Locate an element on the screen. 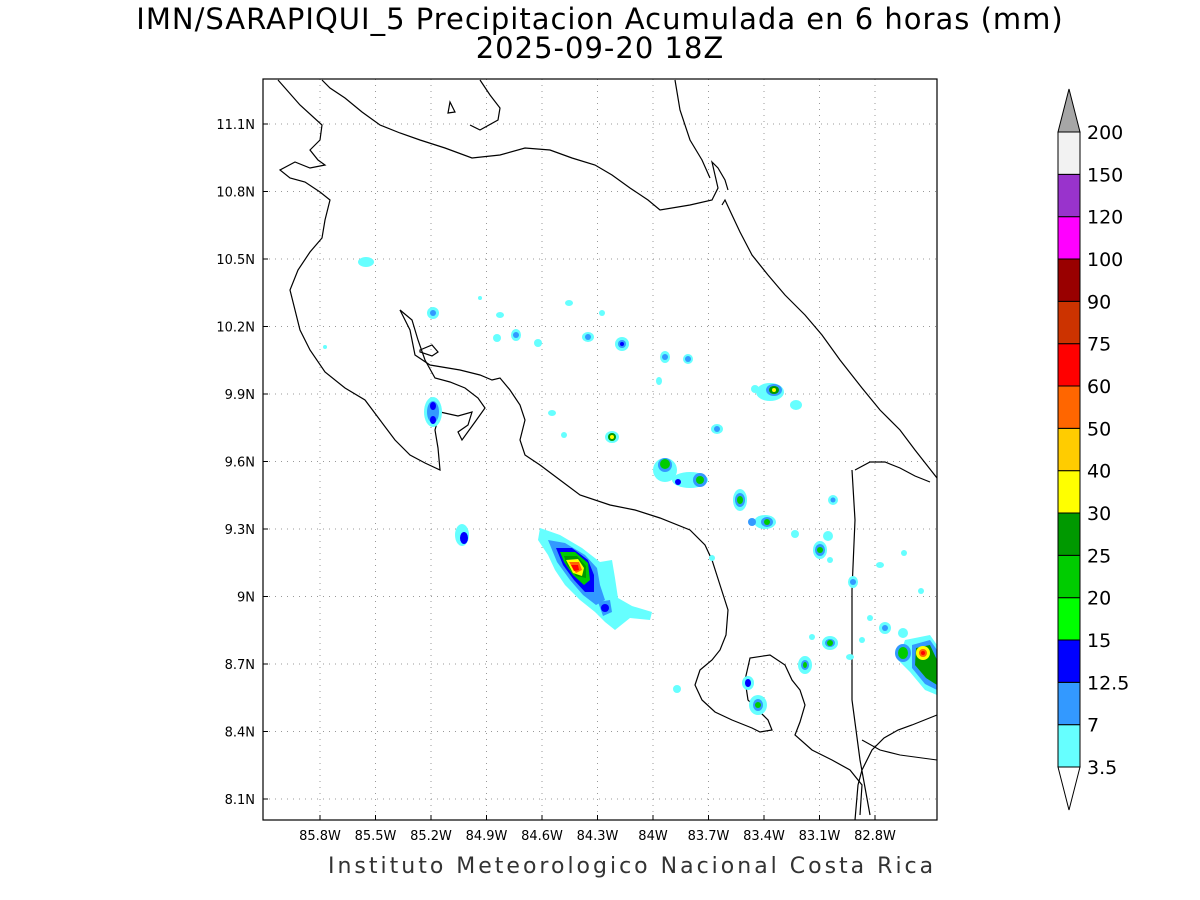 The image size is (1200, 900). lat-tick-label: 9.9N is located at coordinates (240, 395).